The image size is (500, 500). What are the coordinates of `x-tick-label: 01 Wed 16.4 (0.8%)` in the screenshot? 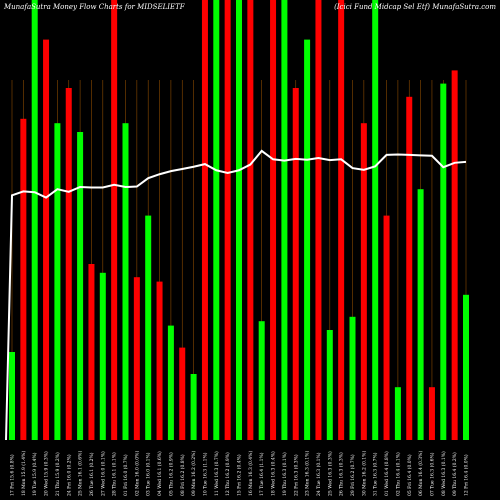 It's located at (386, 473).